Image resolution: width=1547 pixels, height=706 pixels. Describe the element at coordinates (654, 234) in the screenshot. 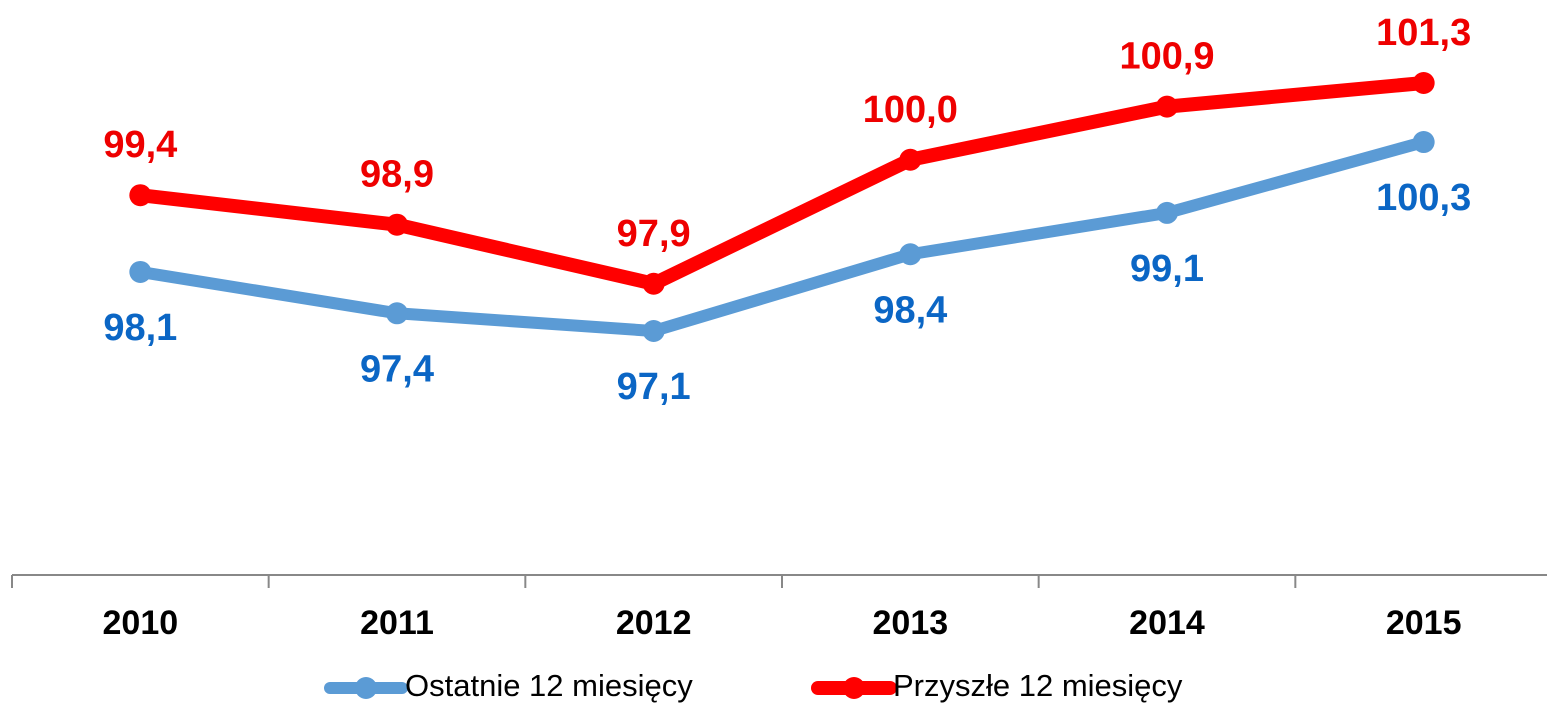

I see `data-label: 97,9` at that location.